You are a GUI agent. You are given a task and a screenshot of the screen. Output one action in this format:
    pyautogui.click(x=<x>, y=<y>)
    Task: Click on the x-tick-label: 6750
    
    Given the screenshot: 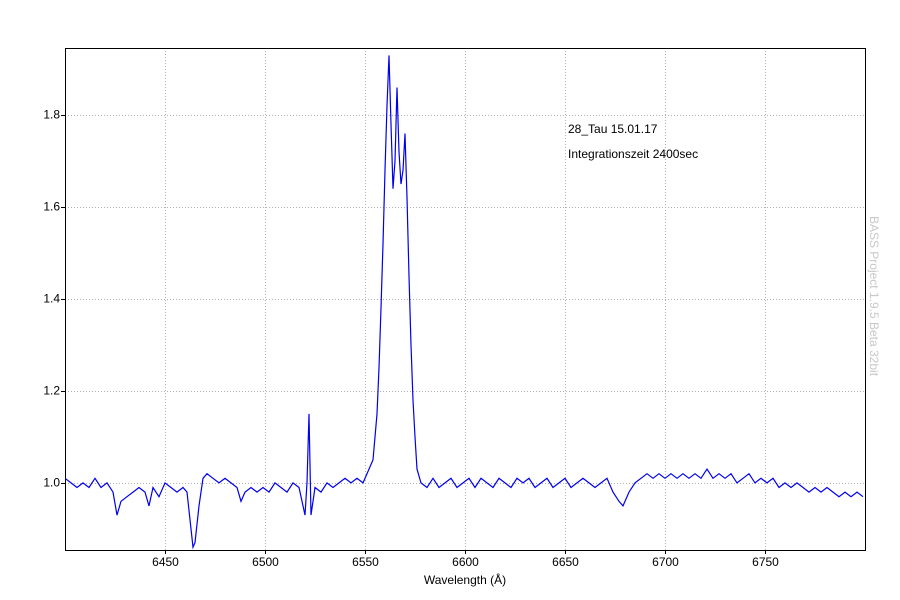 What is the action you would take?
    pyautogui.click(x=765, y=562)
    